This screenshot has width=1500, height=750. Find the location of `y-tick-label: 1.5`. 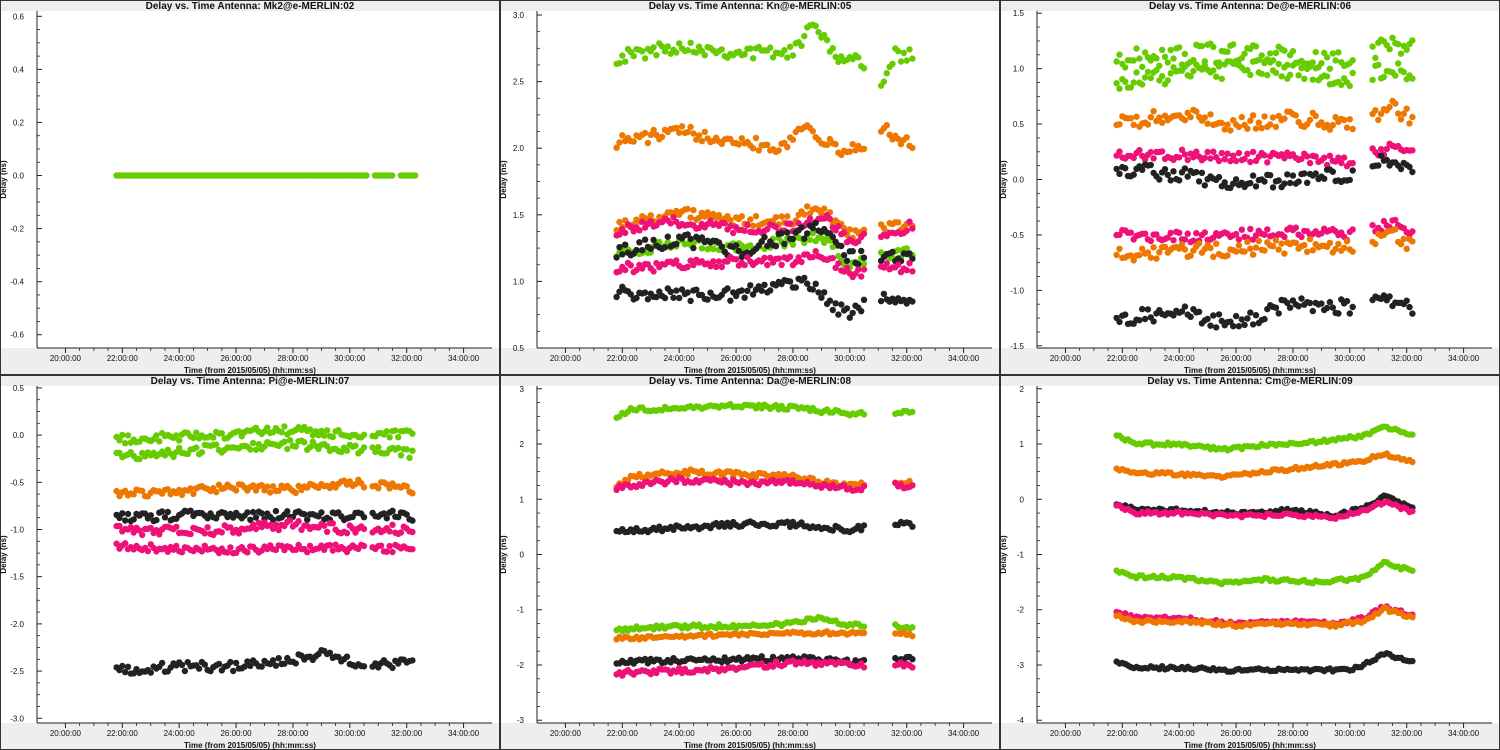

y-tick-label: 1.5 is located at coordinates (519, 215).